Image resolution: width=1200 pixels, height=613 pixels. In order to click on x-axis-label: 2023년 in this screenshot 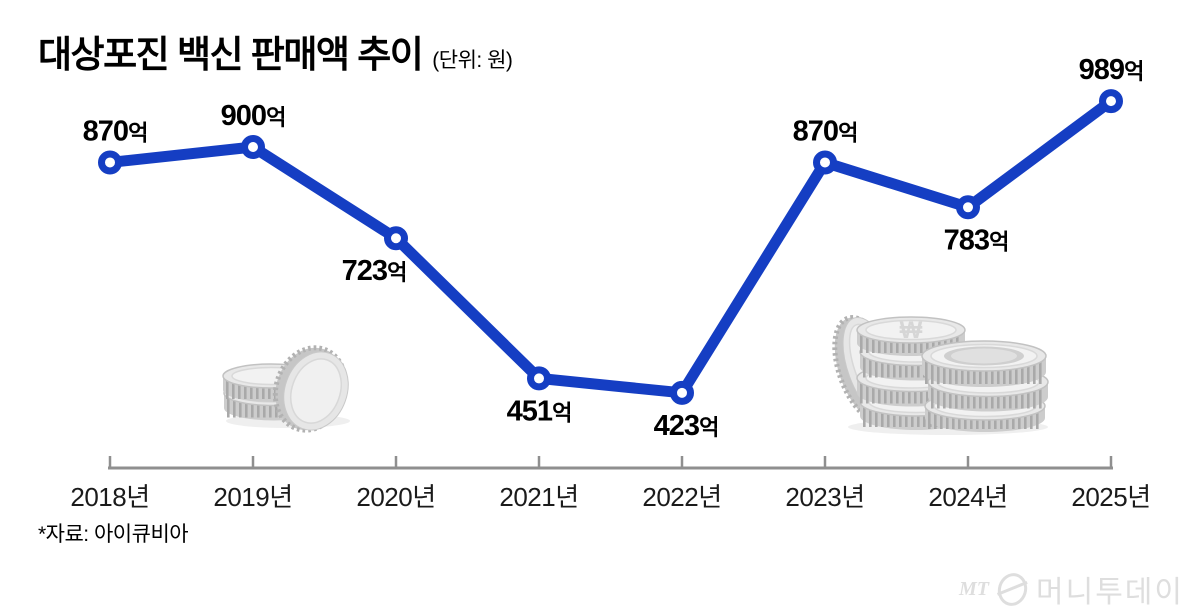, I will do `click(824, 497)`.